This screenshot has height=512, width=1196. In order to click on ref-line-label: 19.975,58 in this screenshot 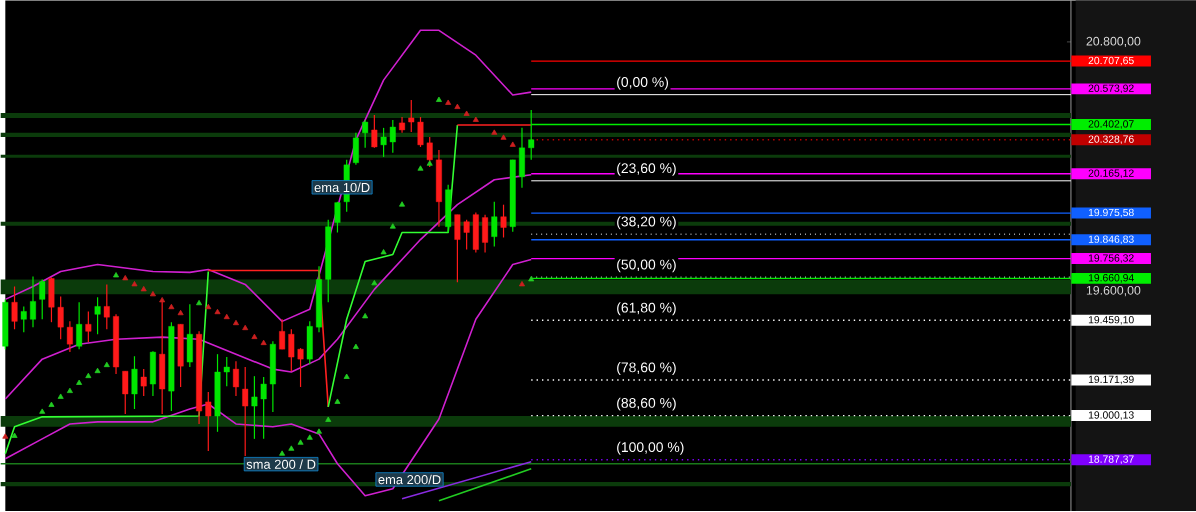, I will do `click(1111, 213)`.